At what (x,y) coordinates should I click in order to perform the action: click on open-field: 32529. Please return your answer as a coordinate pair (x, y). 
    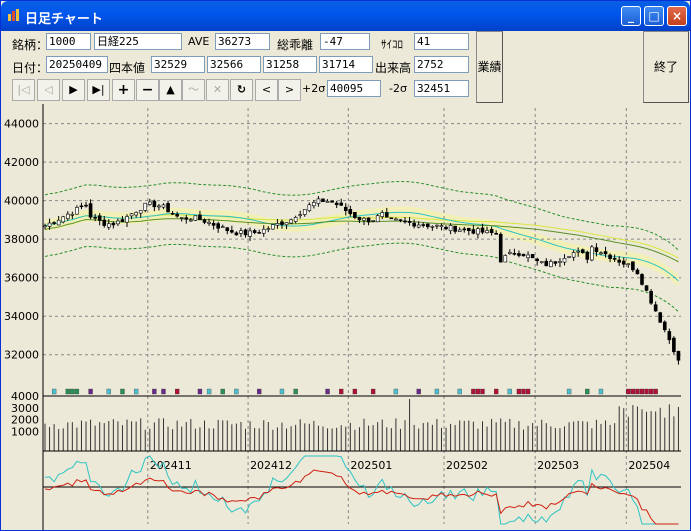
    Looking at the image, I should click on (178, 64).